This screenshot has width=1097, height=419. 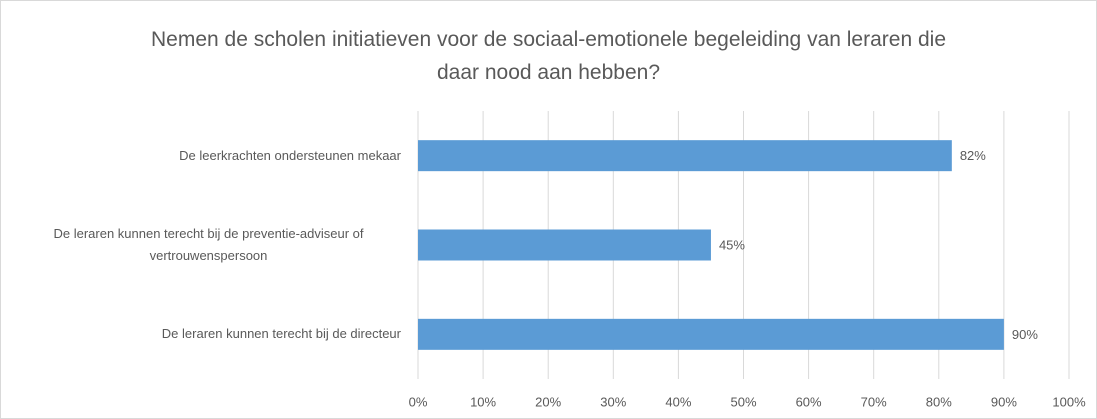 What do you see at coordinates (678, 401) in the screenshot?
I see `x-tick-label: 40%` at bounding box center [678, 401].